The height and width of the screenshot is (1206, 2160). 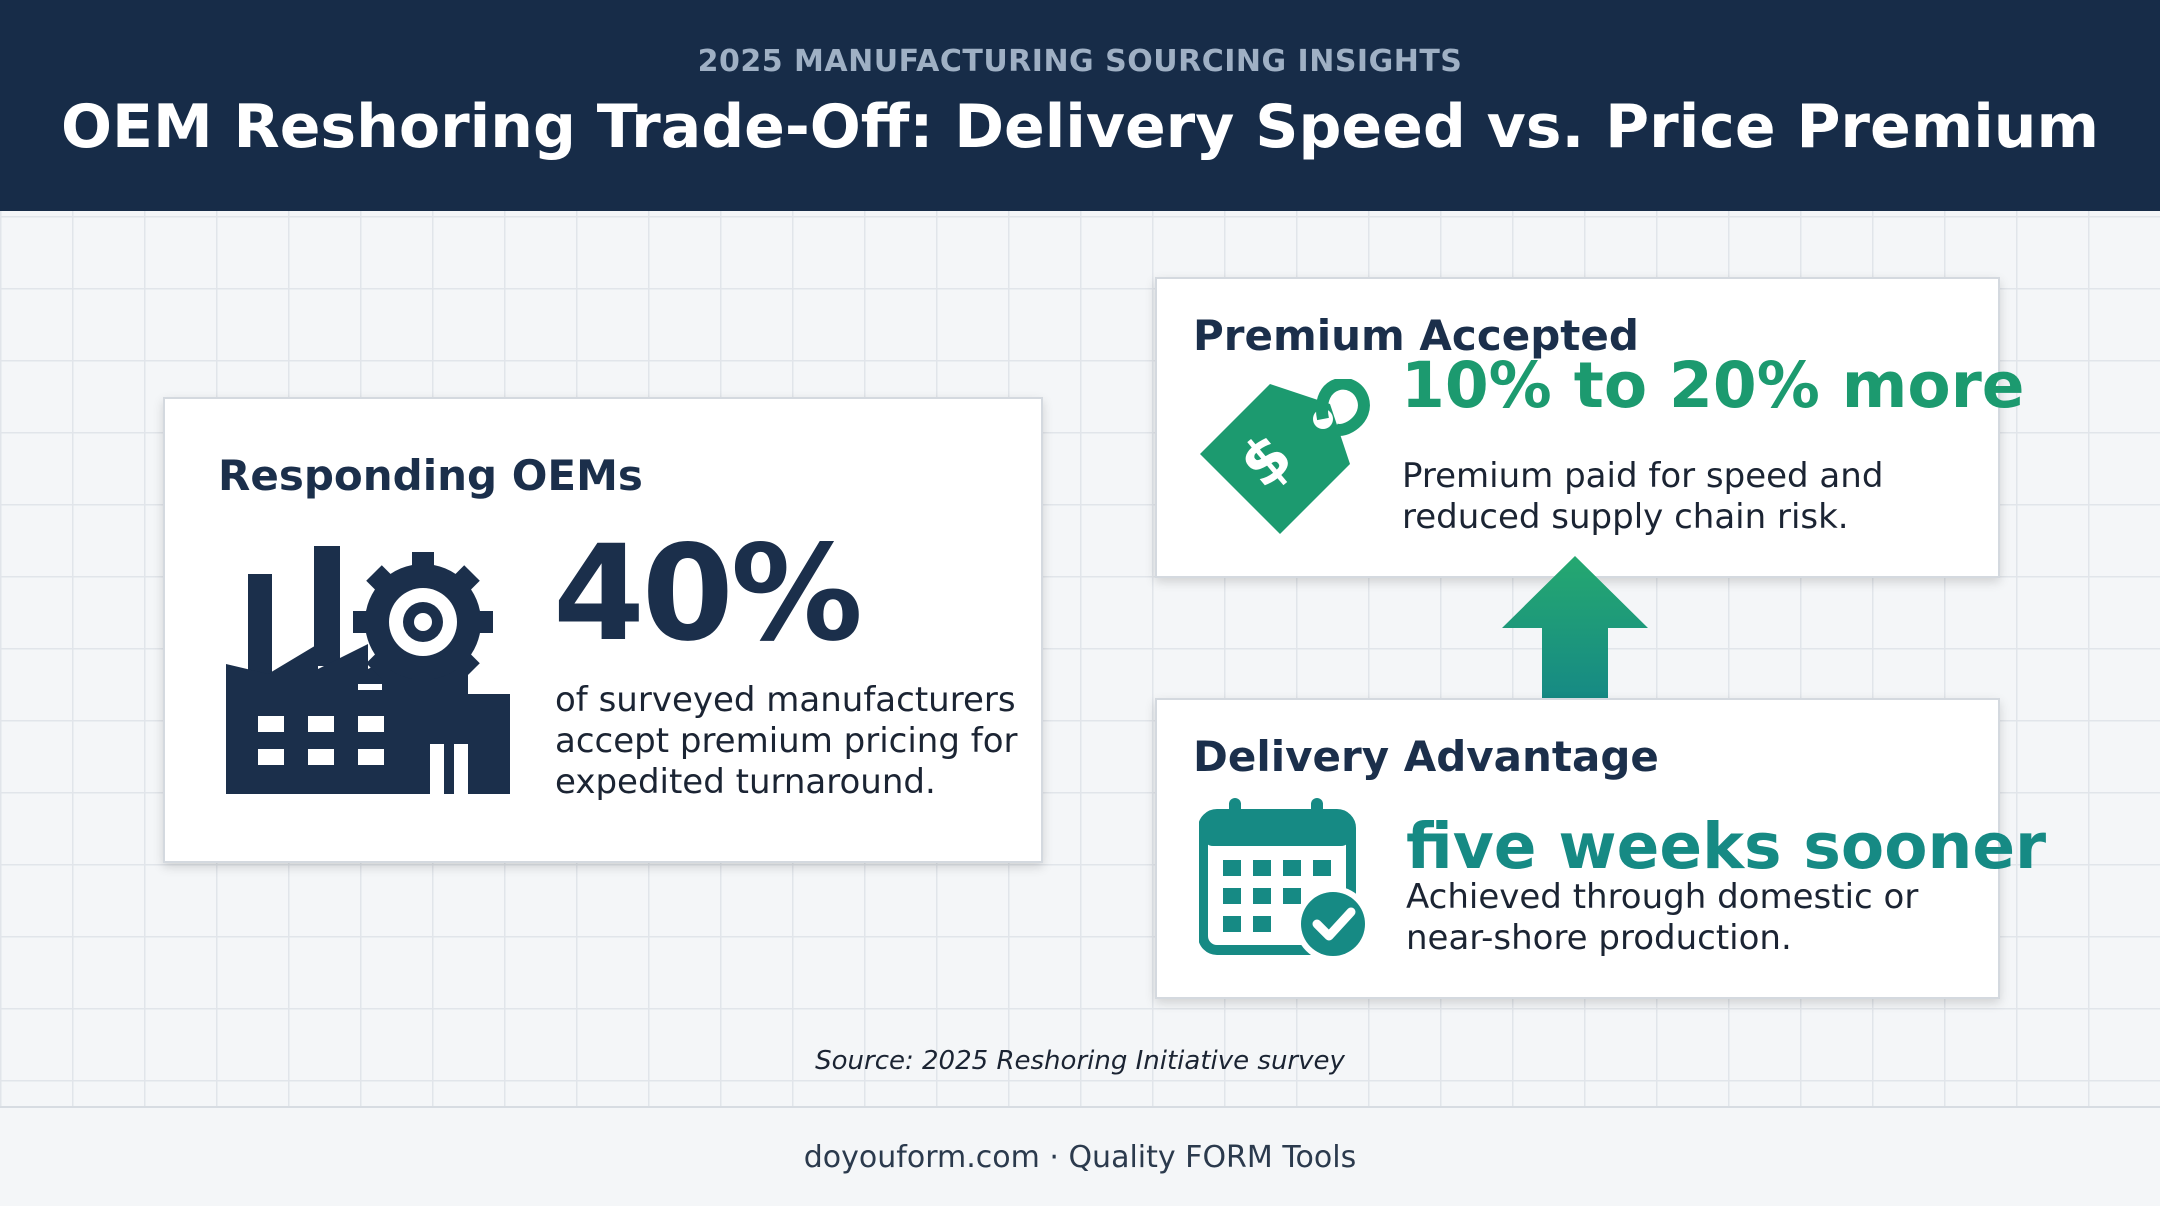 What do you see at coordinates (1285, 880) in the screenshot?
I see `calendar-icon` at bounding box center [1285, 880].